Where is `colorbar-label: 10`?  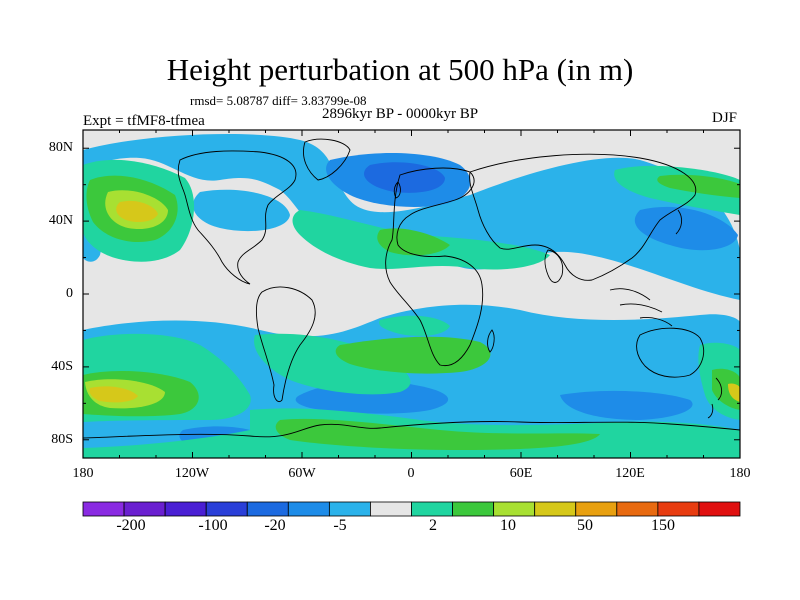 colorbar-label: 10 is located at coordinates (508, 525).